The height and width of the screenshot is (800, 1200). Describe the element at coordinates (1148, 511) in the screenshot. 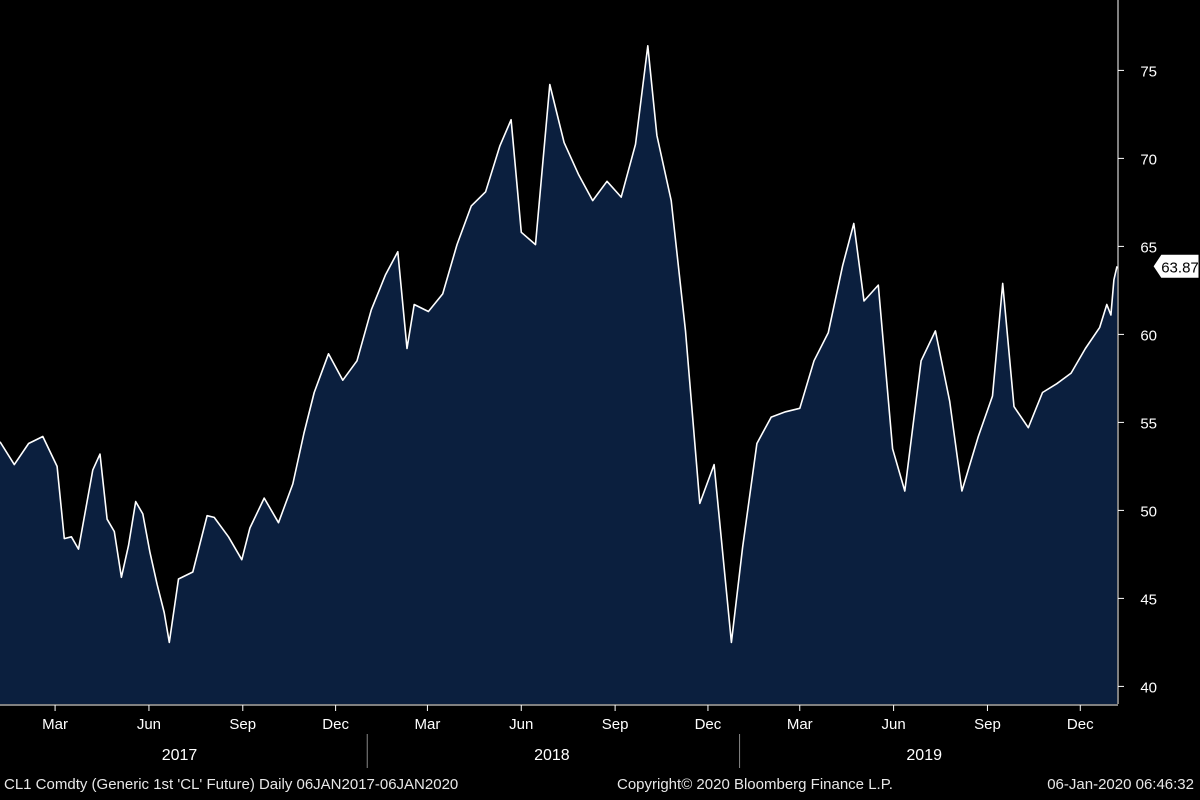

I see `y-tick-label: 50` at that location.